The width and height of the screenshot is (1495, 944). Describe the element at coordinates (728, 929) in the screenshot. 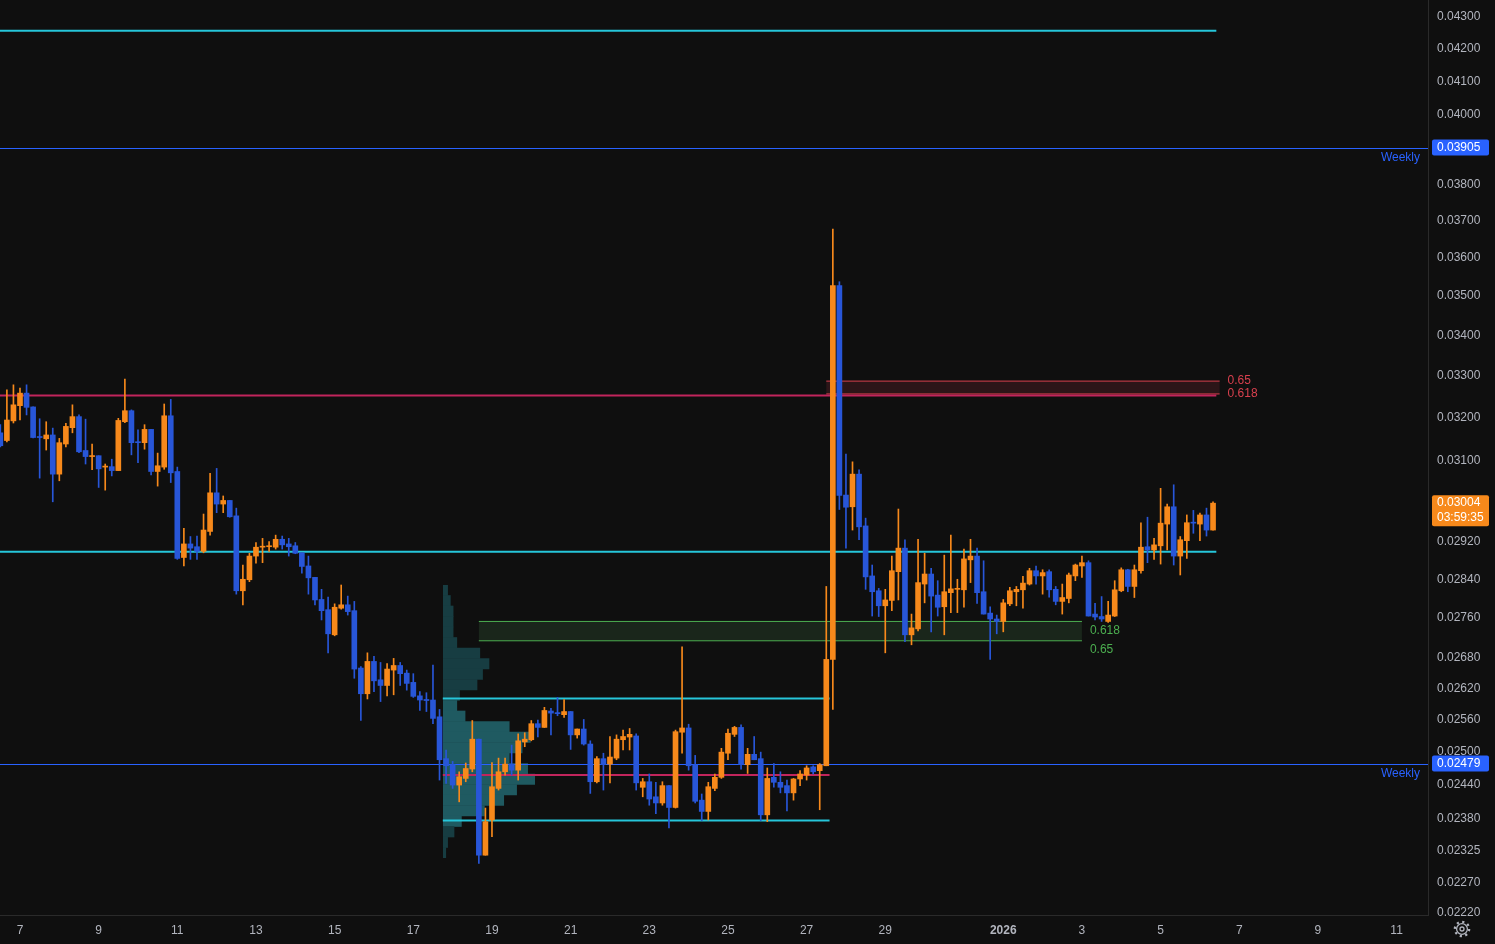

I see `x-tick-label: 25` at that location.